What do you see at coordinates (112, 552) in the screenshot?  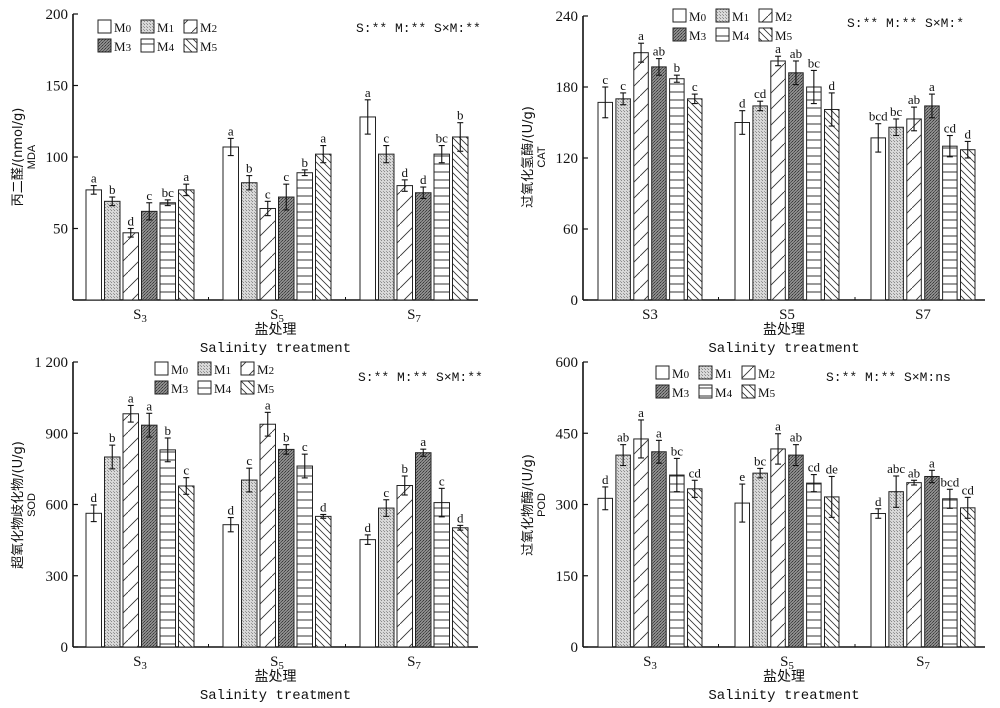 I see `bar-m1-s3` at bounding box center [112, 552].